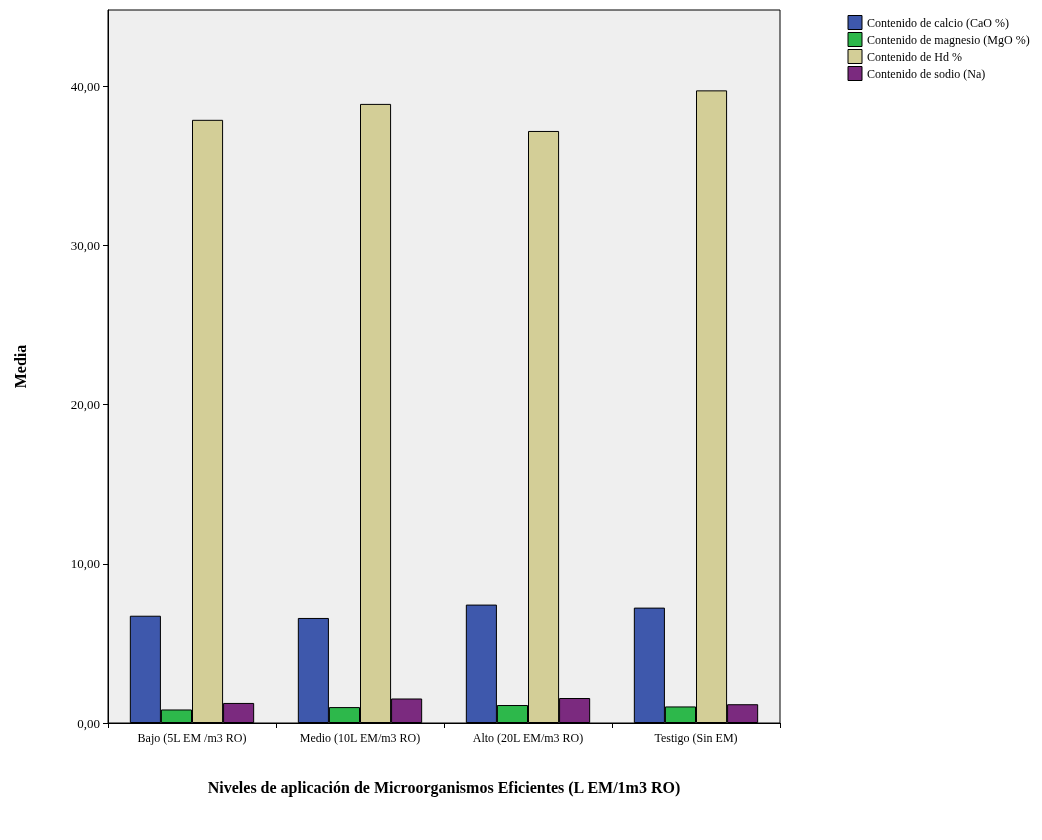 The width and height of the screenshot is (1042, 840). I want to click on legend-label: Contenido de magnesio (MgO %), so click(948, 39).